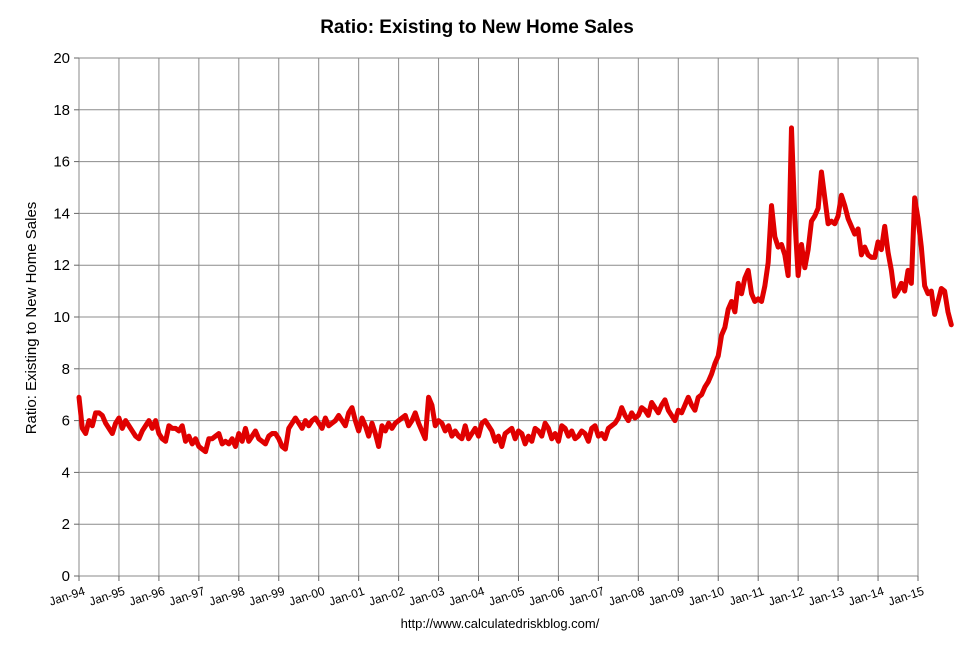 The image size is (954, 651). I want to click on chart-title: Ratio: Existing to New Home Sales, so click(477, 27).